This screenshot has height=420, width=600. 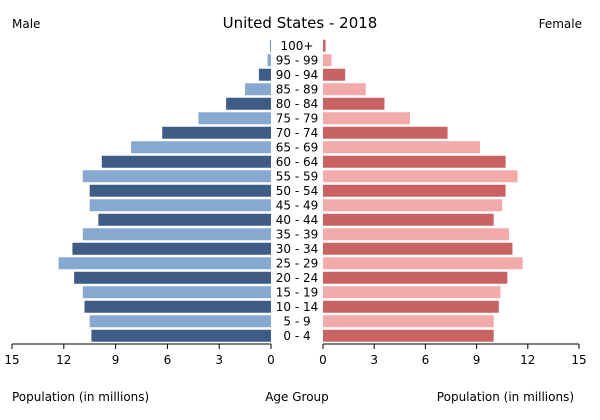 What do you see at coordinates (297, 263) in the screenshot?
I see `age-group-label: 25 - 29` at bounding box center [297, 263].